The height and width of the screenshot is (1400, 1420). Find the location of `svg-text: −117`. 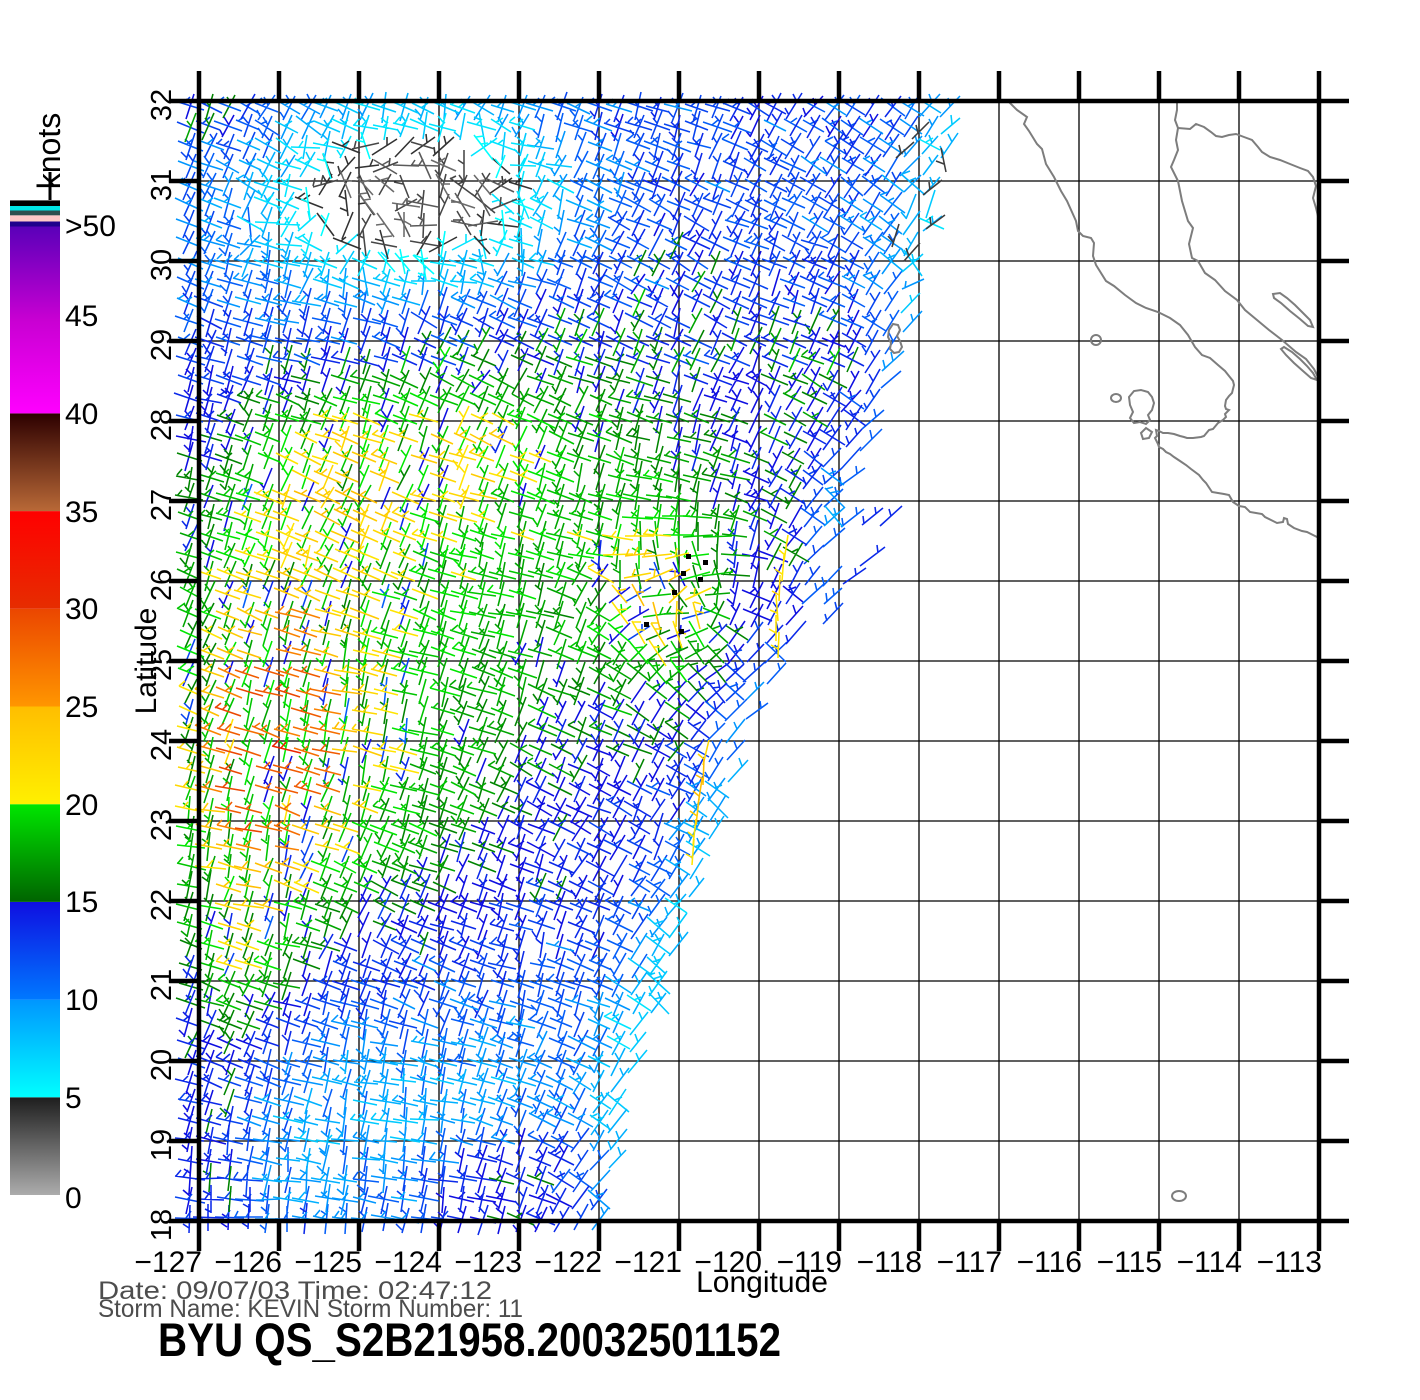

svg-text: −117 is located at coordinates (969, 1262).